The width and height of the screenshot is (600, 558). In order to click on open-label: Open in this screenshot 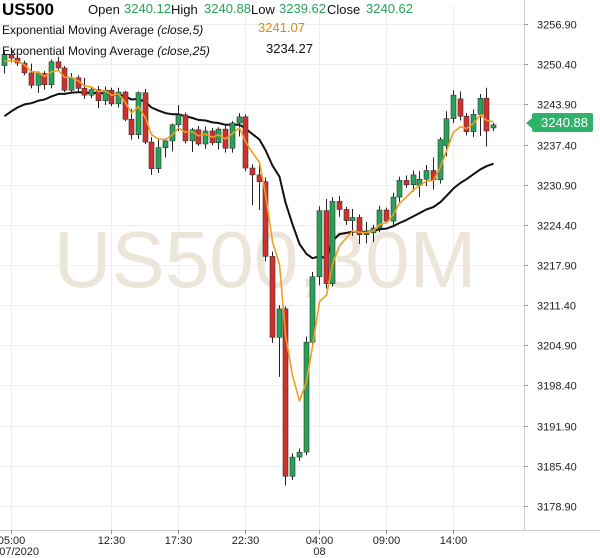, I will do `click(104, 9)`.